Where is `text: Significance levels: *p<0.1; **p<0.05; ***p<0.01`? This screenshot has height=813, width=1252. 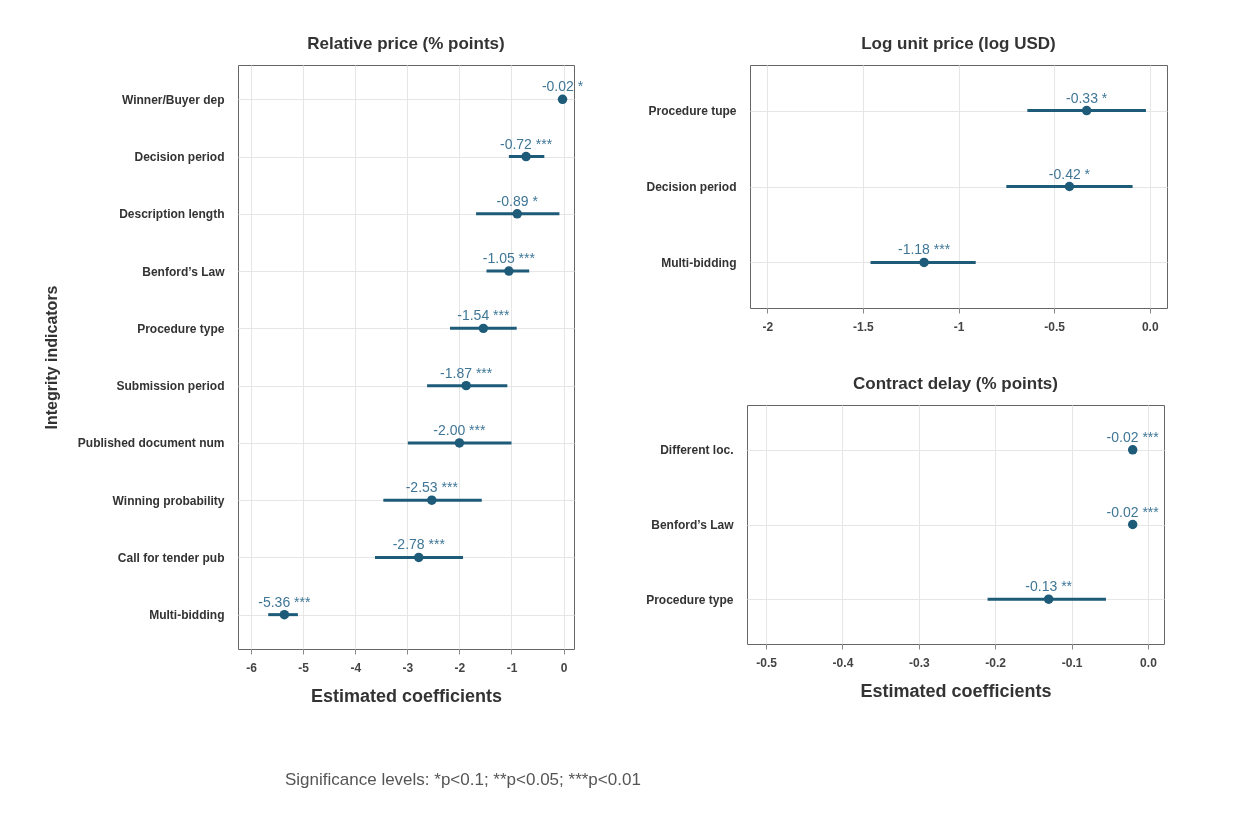 text: Significance levels: *p<0.1; **p<0.05; ***p<0.01 is located at coordinates (463, 780).